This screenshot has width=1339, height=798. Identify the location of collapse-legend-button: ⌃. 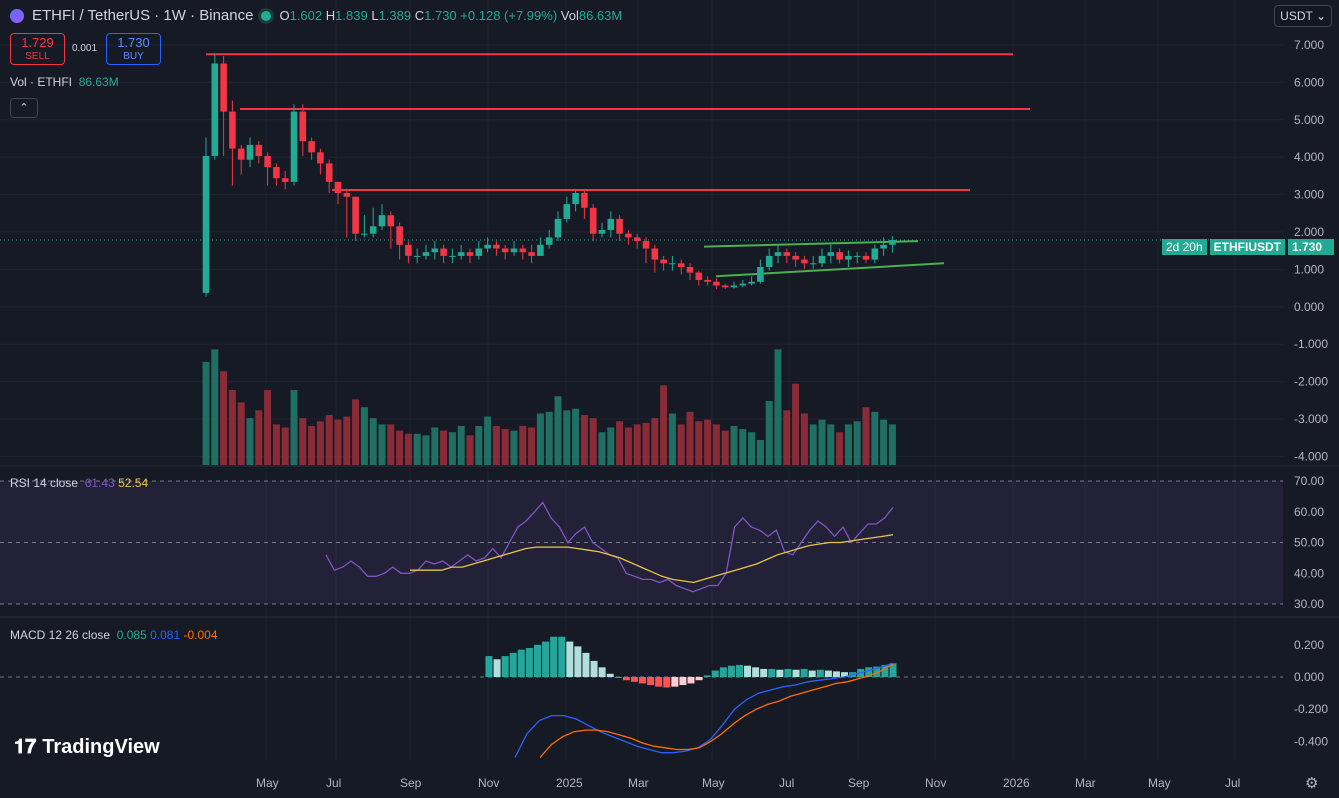
(24, 108).